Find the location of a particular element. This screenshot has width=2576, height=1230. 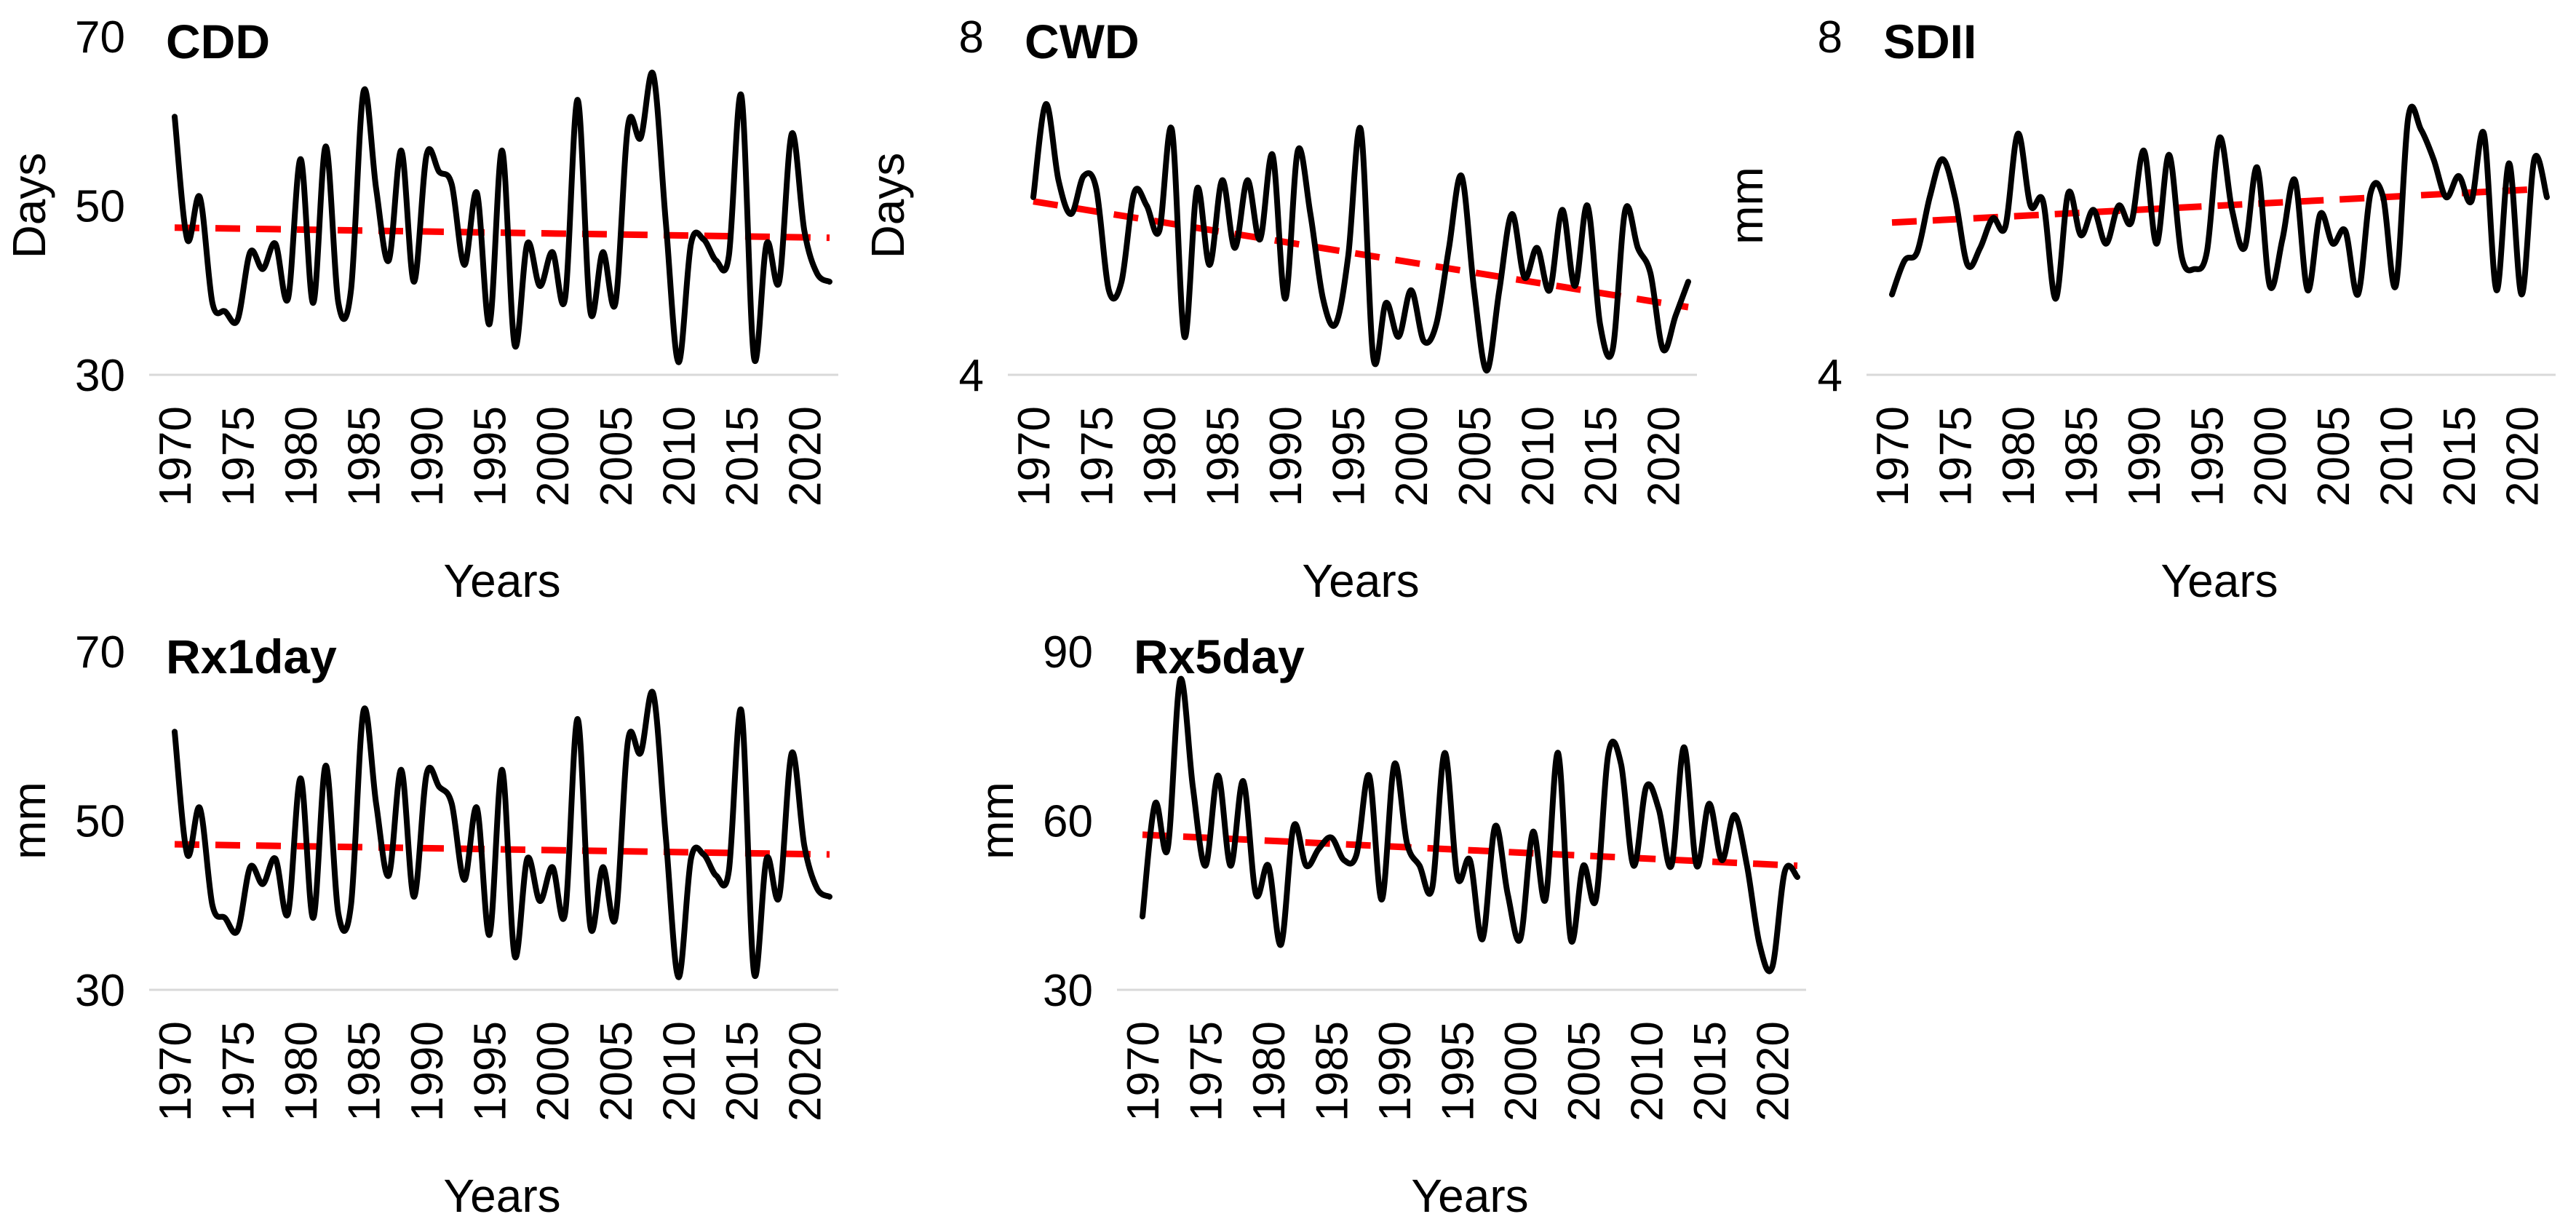

chart-title: Rx5day is located at coordinates (1219, 656).